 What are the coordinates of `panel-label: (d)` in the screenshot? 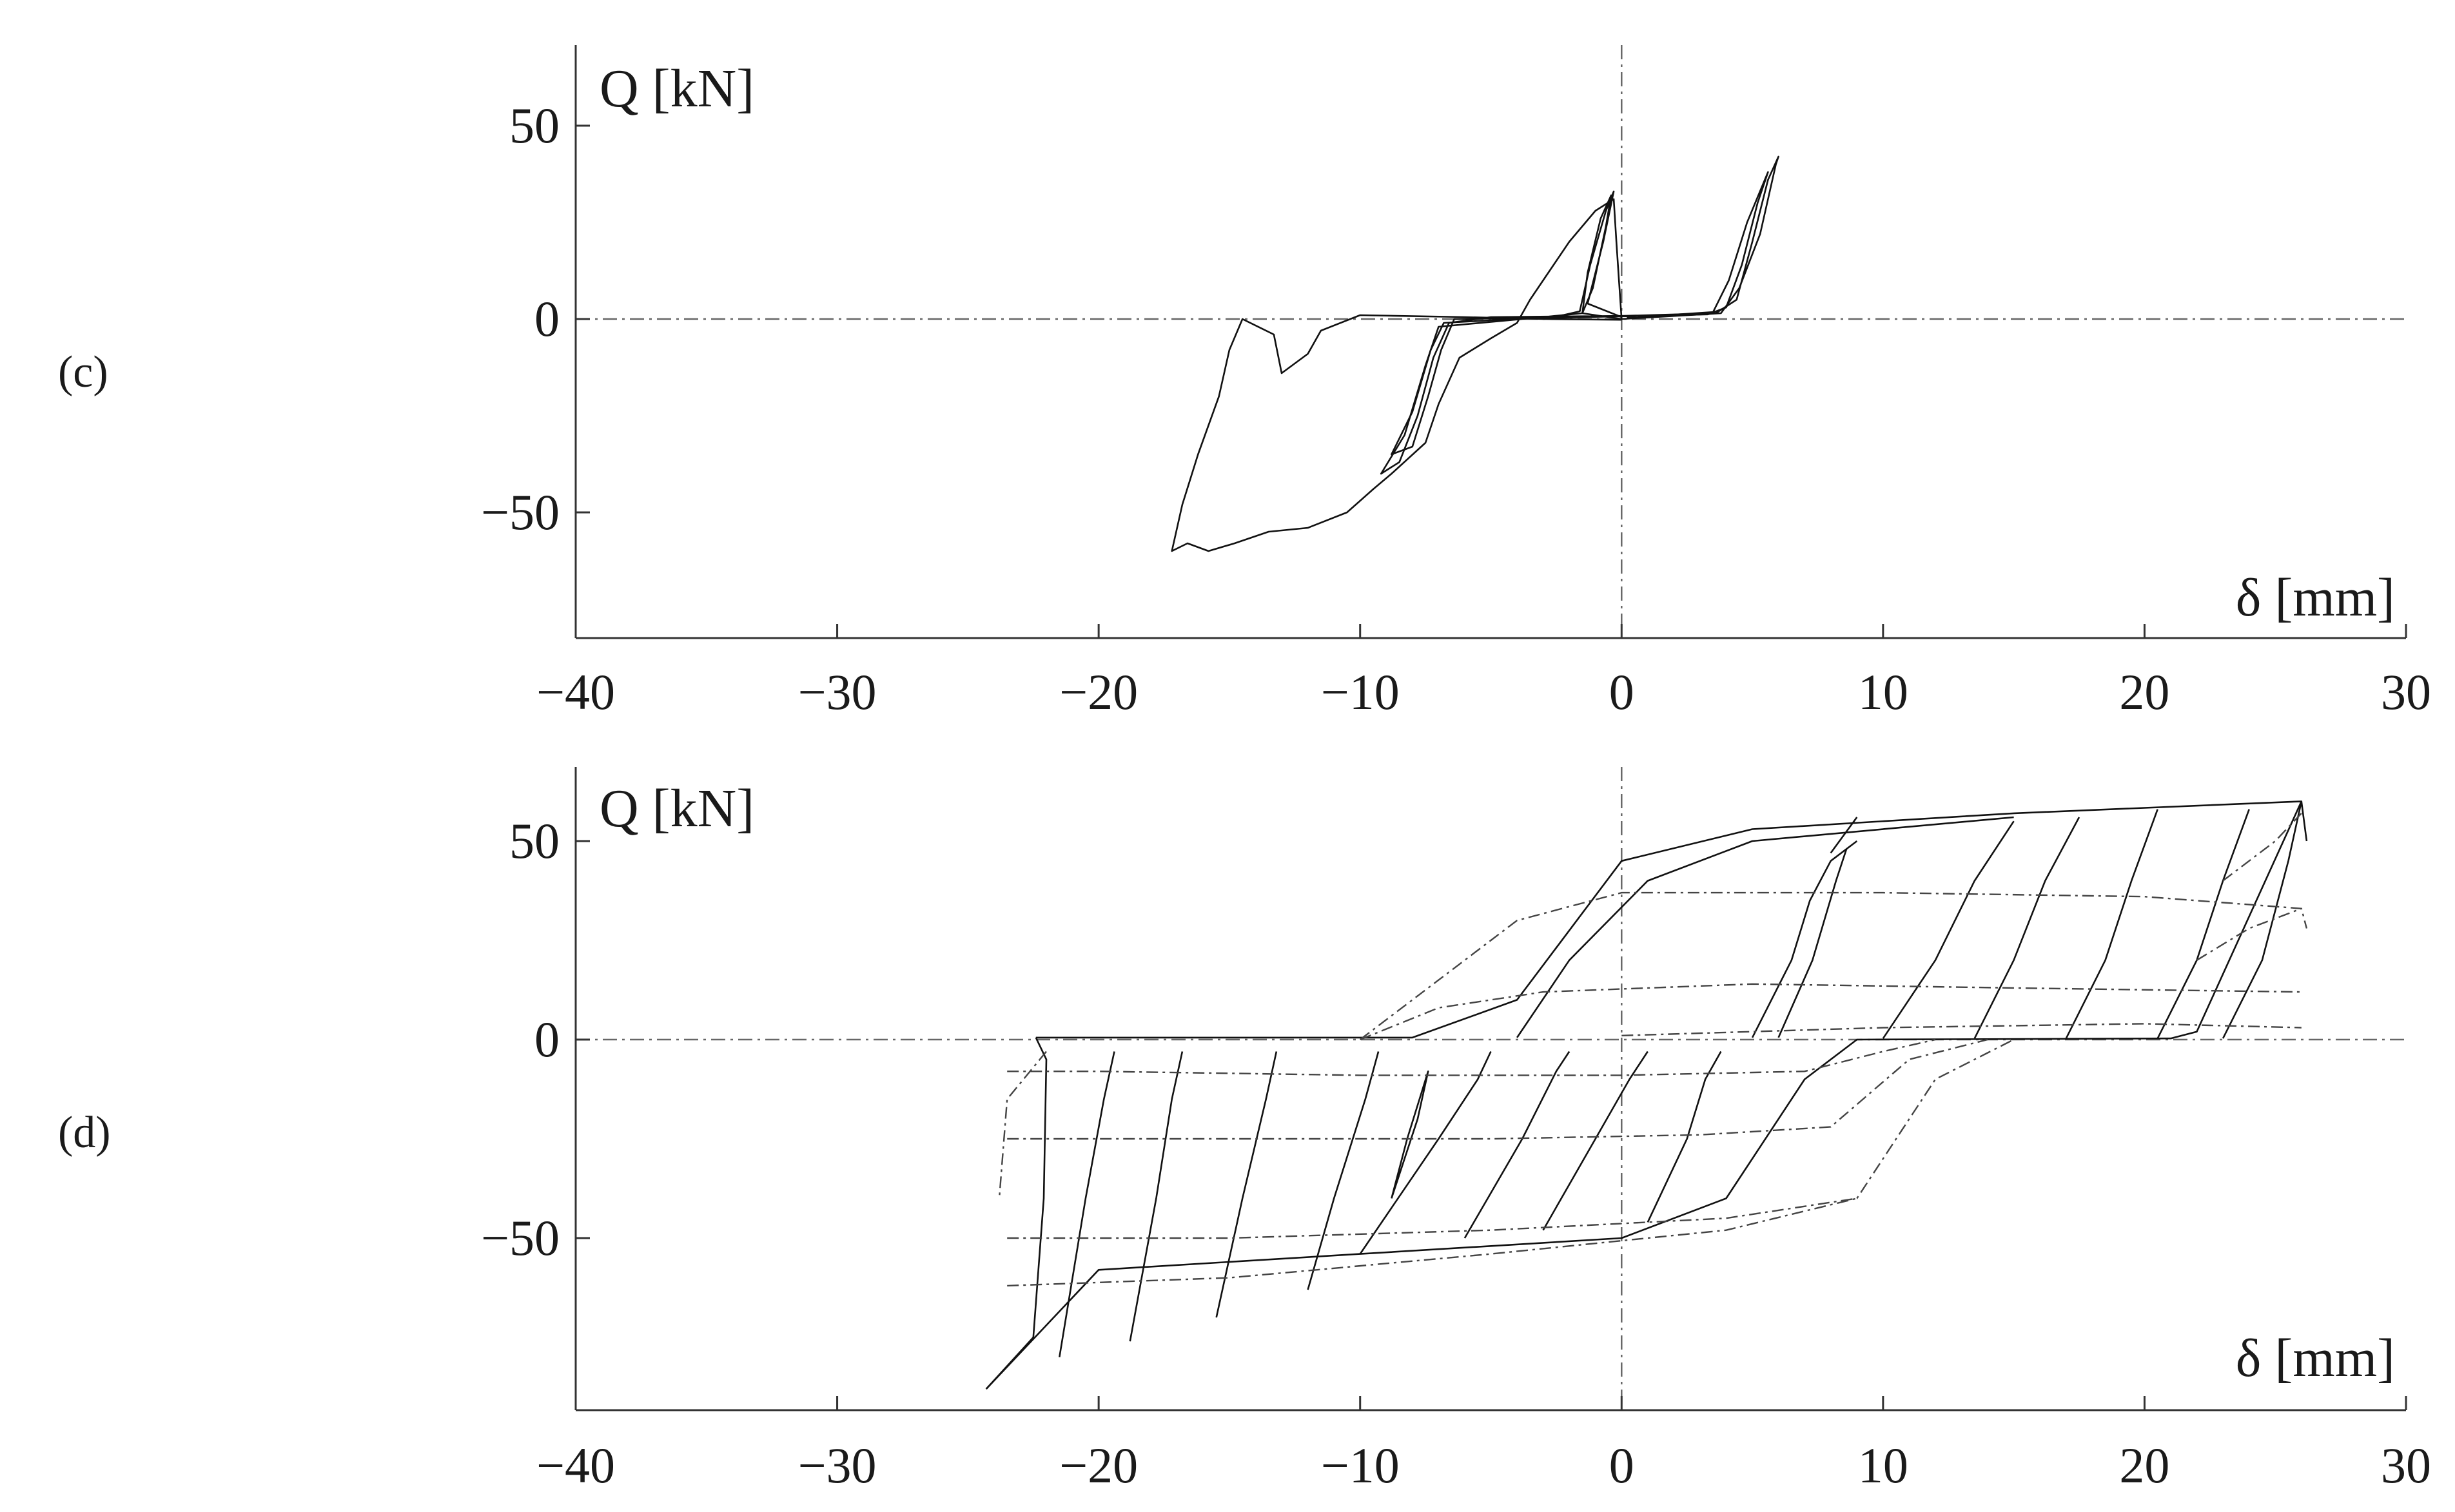 It's located at (84, 1133).